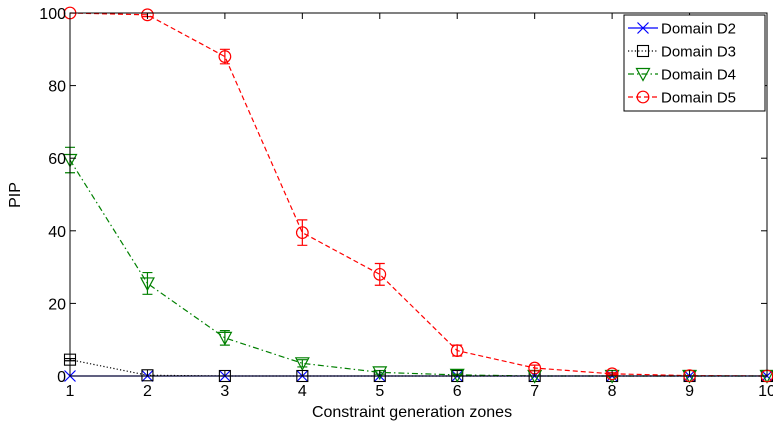 This screenshot has height=424, width=773. Describe the element at coordinates (379, 391) in the screenshot. I see `x-tick-label: 5` at that location.